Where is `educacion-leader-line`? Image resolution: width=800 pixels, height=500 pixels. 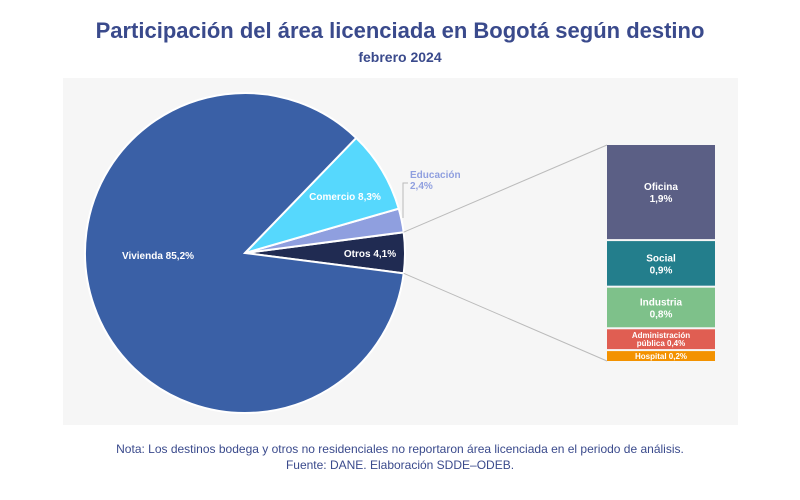
educacion-leader-line is located at coordinates (405, 200).